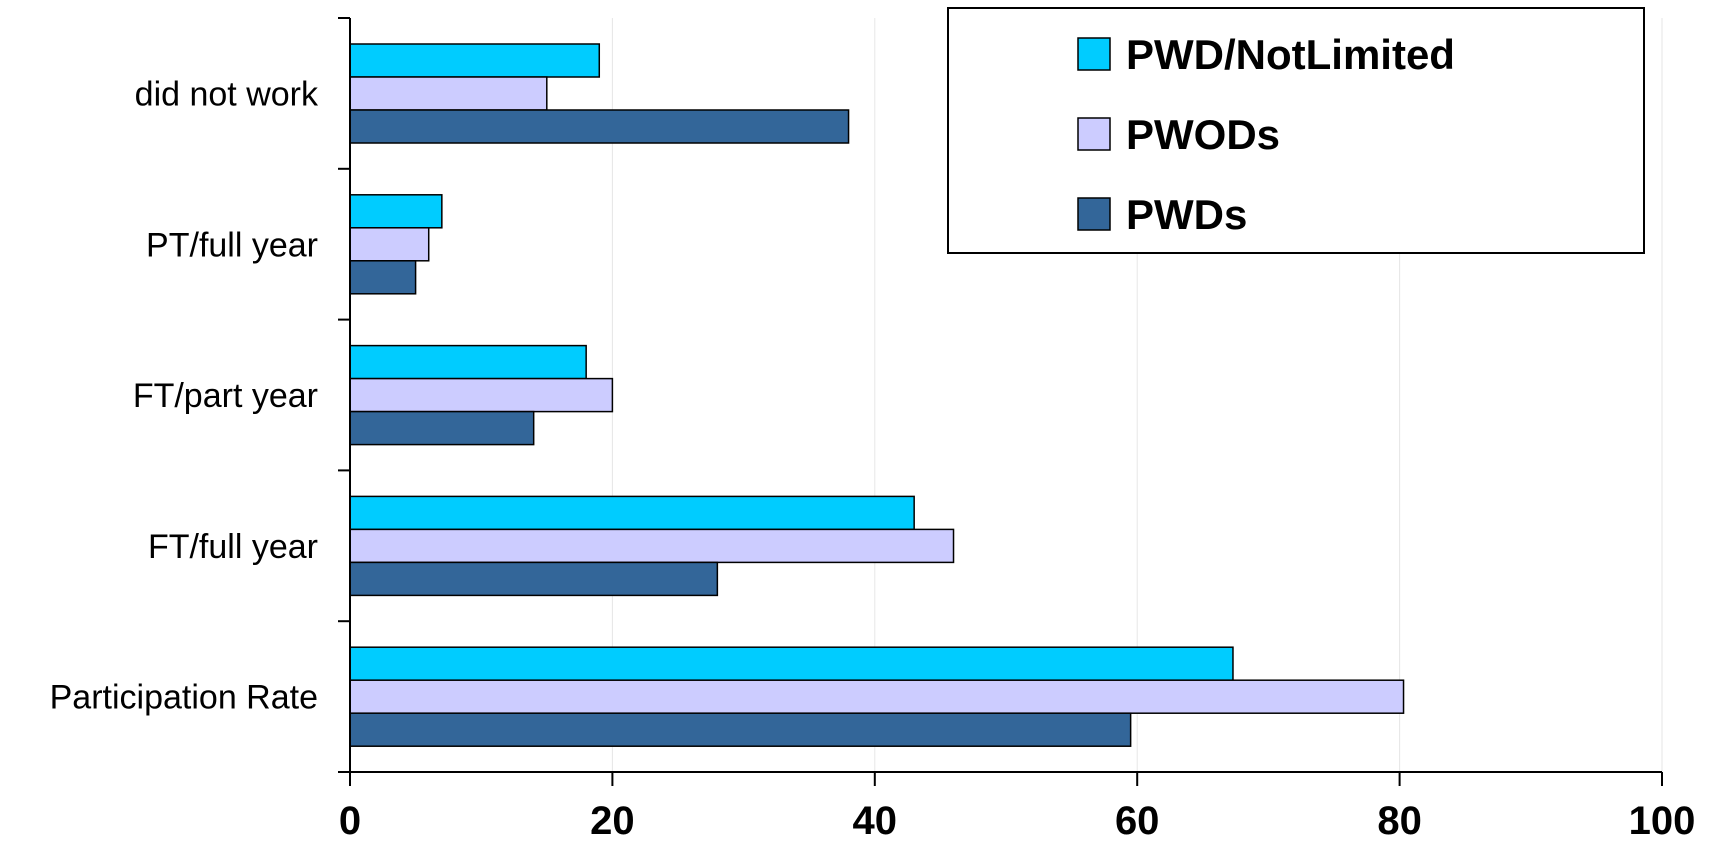 Image resolution: width=1716 pixels, height=851 pixels. I want to click on category-label: PT/full year, so click(232, 245).